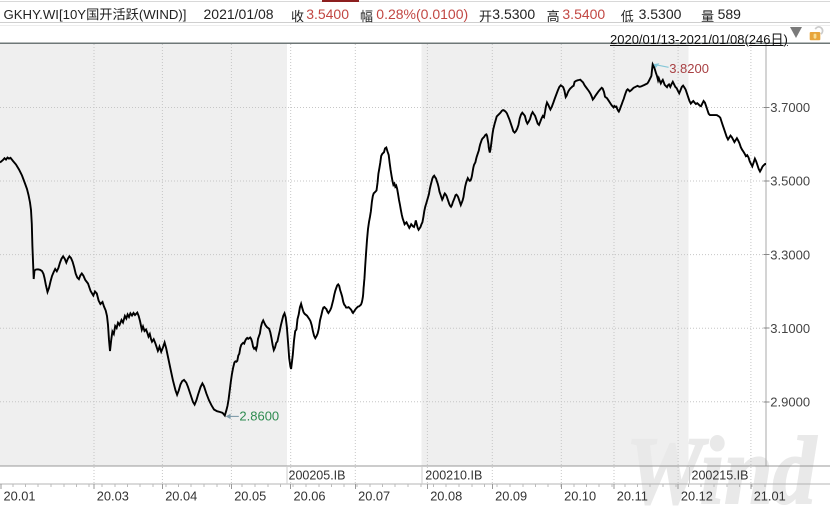 This screenshot has height=507, width=830. Describe the element at coordinates (790, 254) in the screenshot. I see `svg-text: 3.3000` at that location.